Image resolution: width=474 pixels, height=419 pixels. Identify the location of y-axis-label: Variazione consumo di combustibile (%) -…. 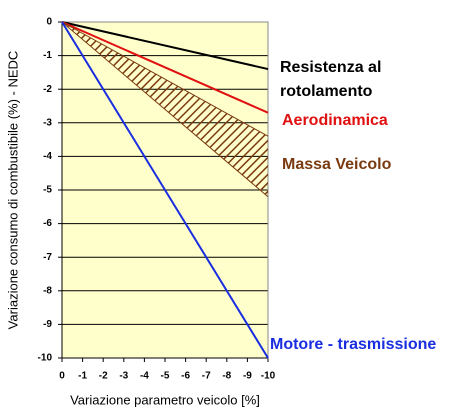
(12, 190).